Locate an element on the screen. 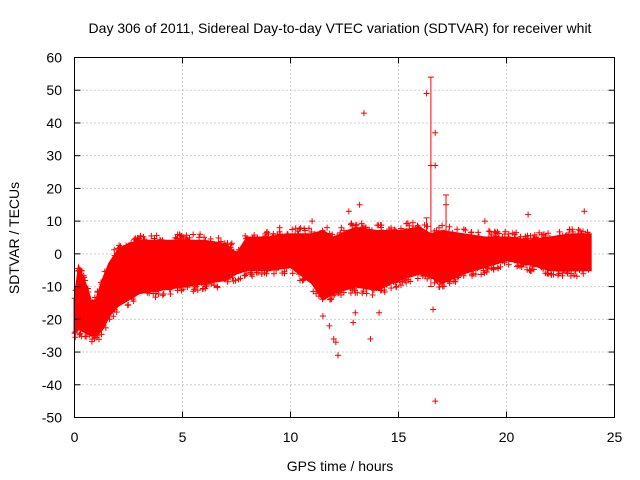 The width and height of the screenshot is (640, 480). y-axis-label: SDTVAR / TECUs is located at coordinates (14, 238).